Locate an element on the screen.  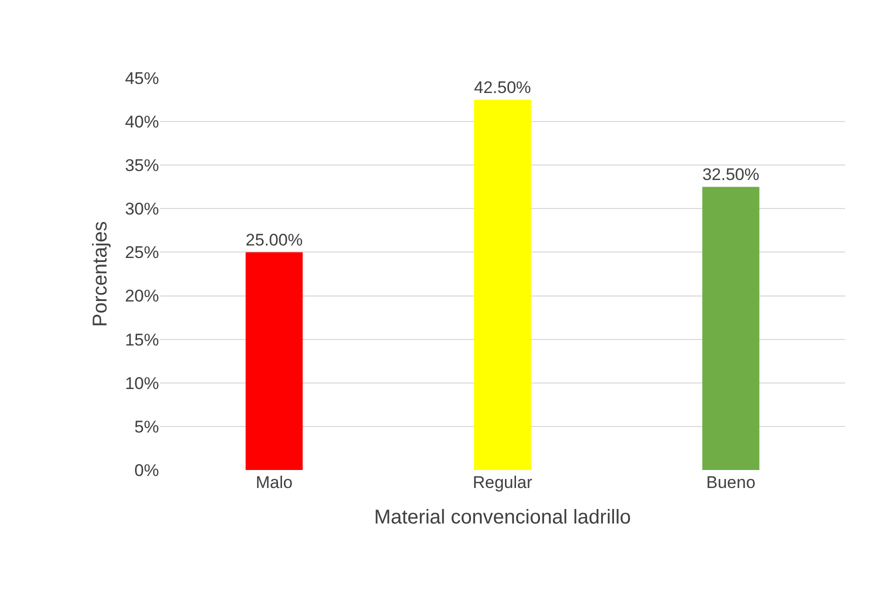
y-tick-label: 15% is located at coordinates (141, 340).